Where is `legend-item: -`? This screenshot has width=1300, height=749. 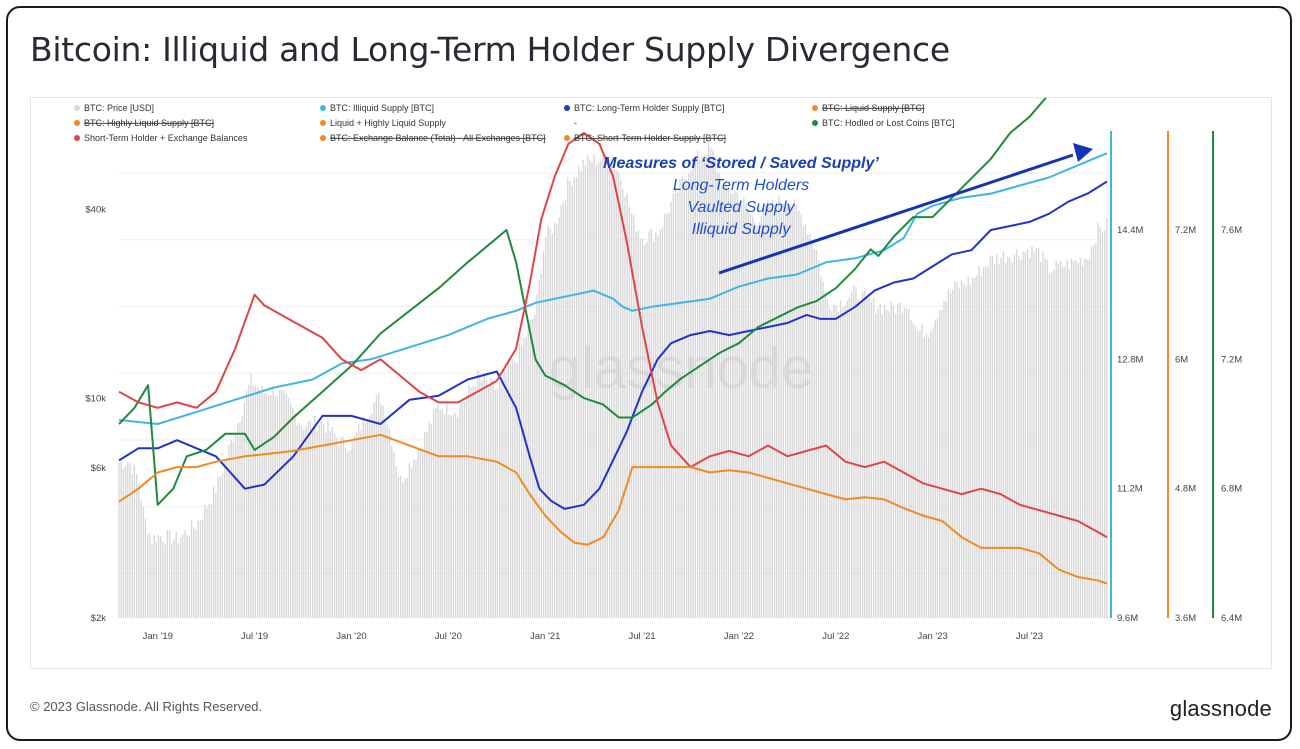 legend-item: - is located at coordinates (575, 123).